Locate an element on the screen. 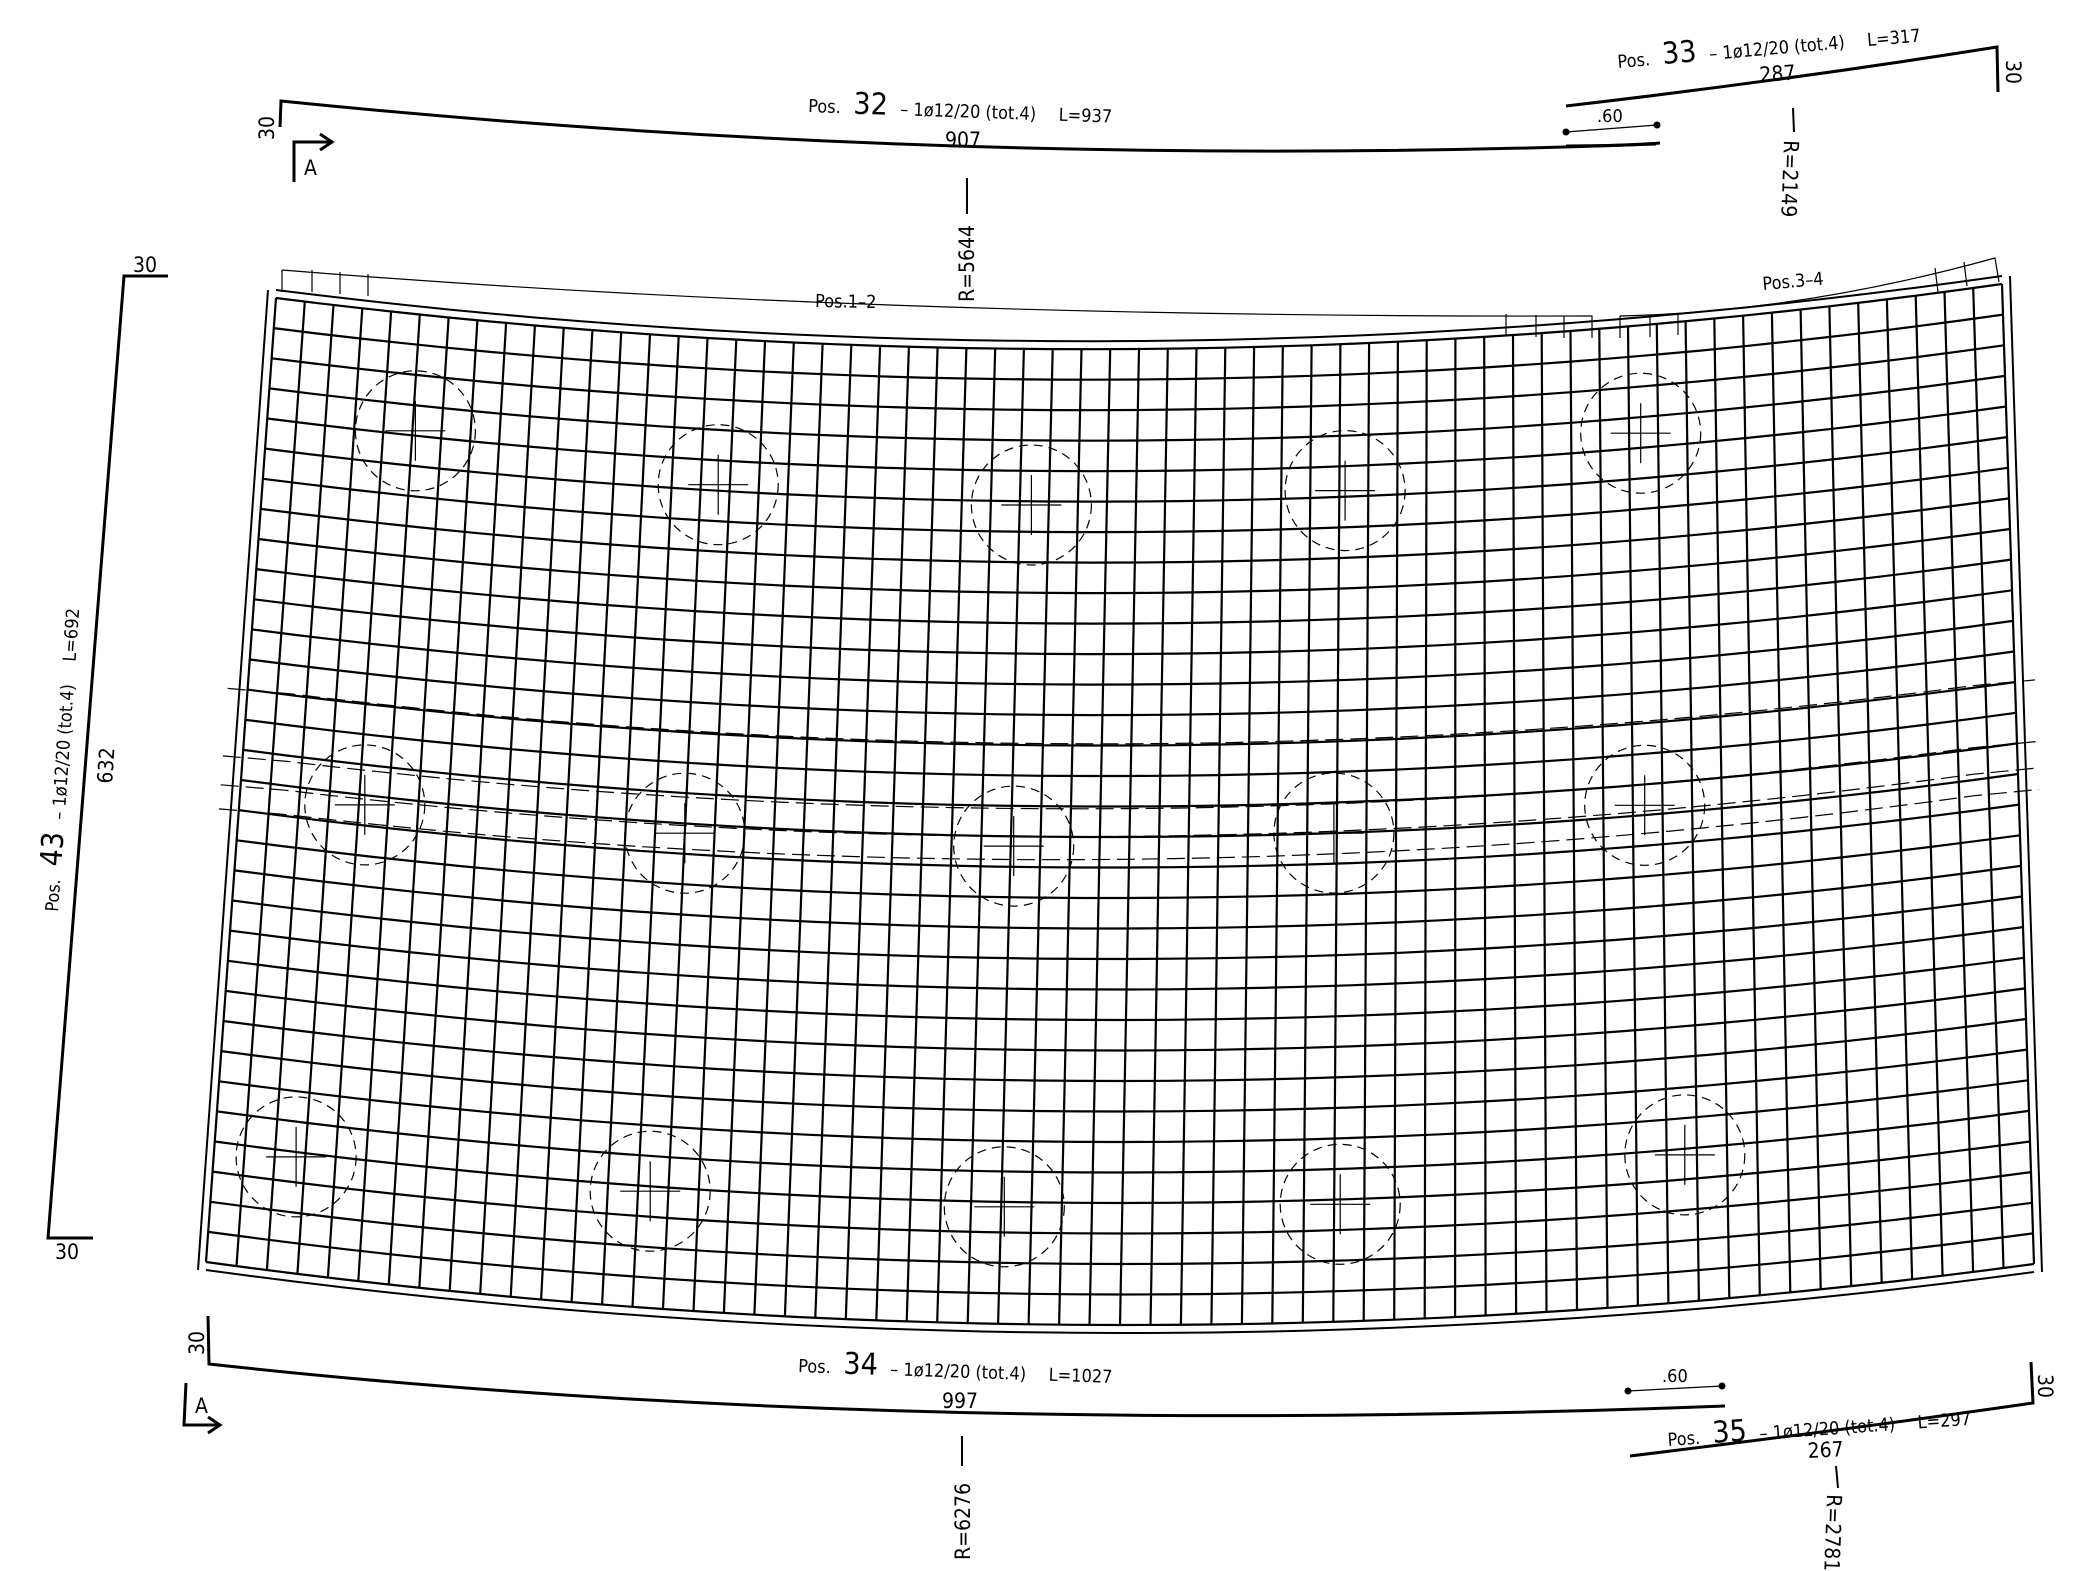  overlap-dim-point is located at coordinates (1566, 132).